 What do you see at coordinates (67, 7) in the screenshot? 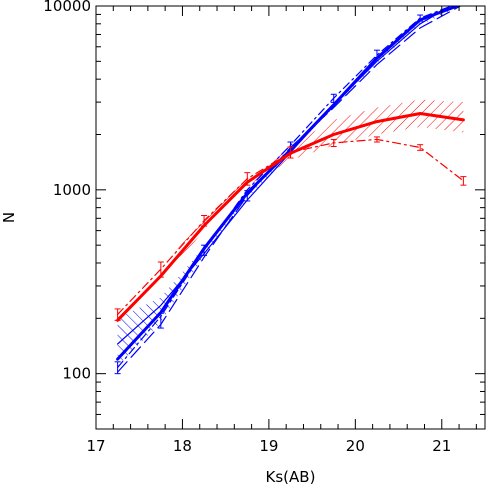
I see `y-tick-label: 10000` at bounding box center [67, 7].